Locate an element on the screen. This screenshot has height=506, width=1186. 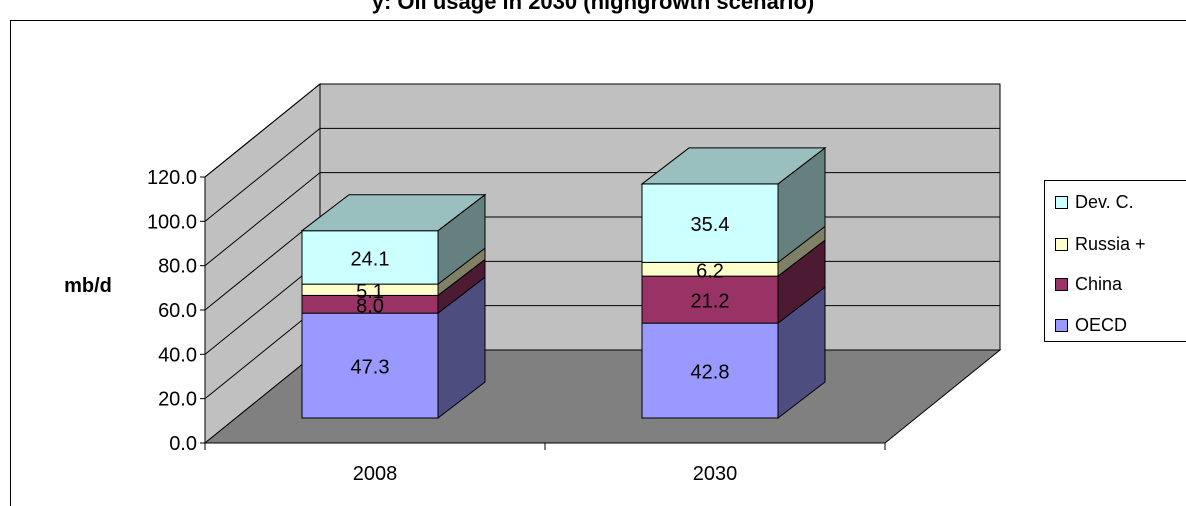
y-axis-label: mb/d is located at coordinates (88, 286).